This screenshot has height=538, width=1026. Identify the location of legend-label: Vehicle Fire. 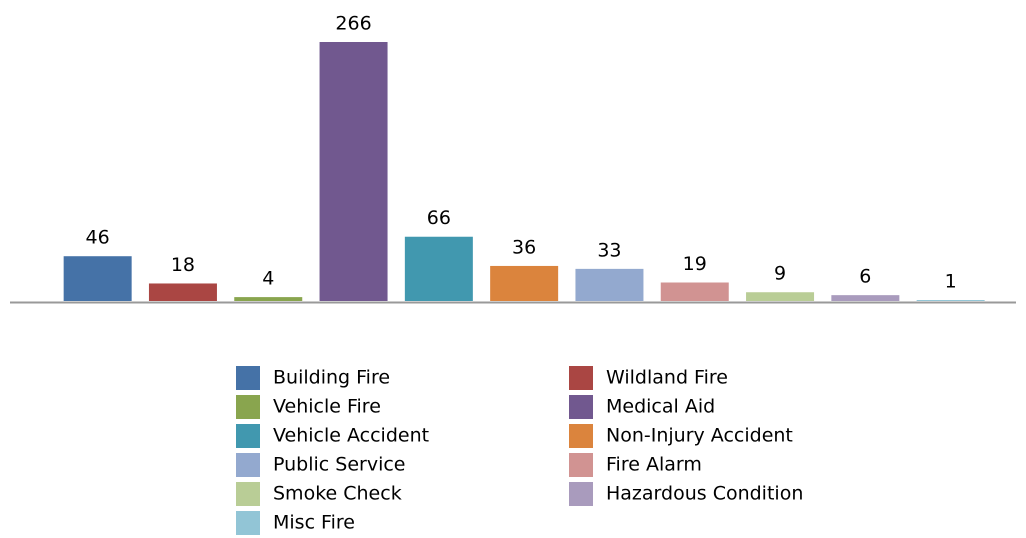
(327, 407).